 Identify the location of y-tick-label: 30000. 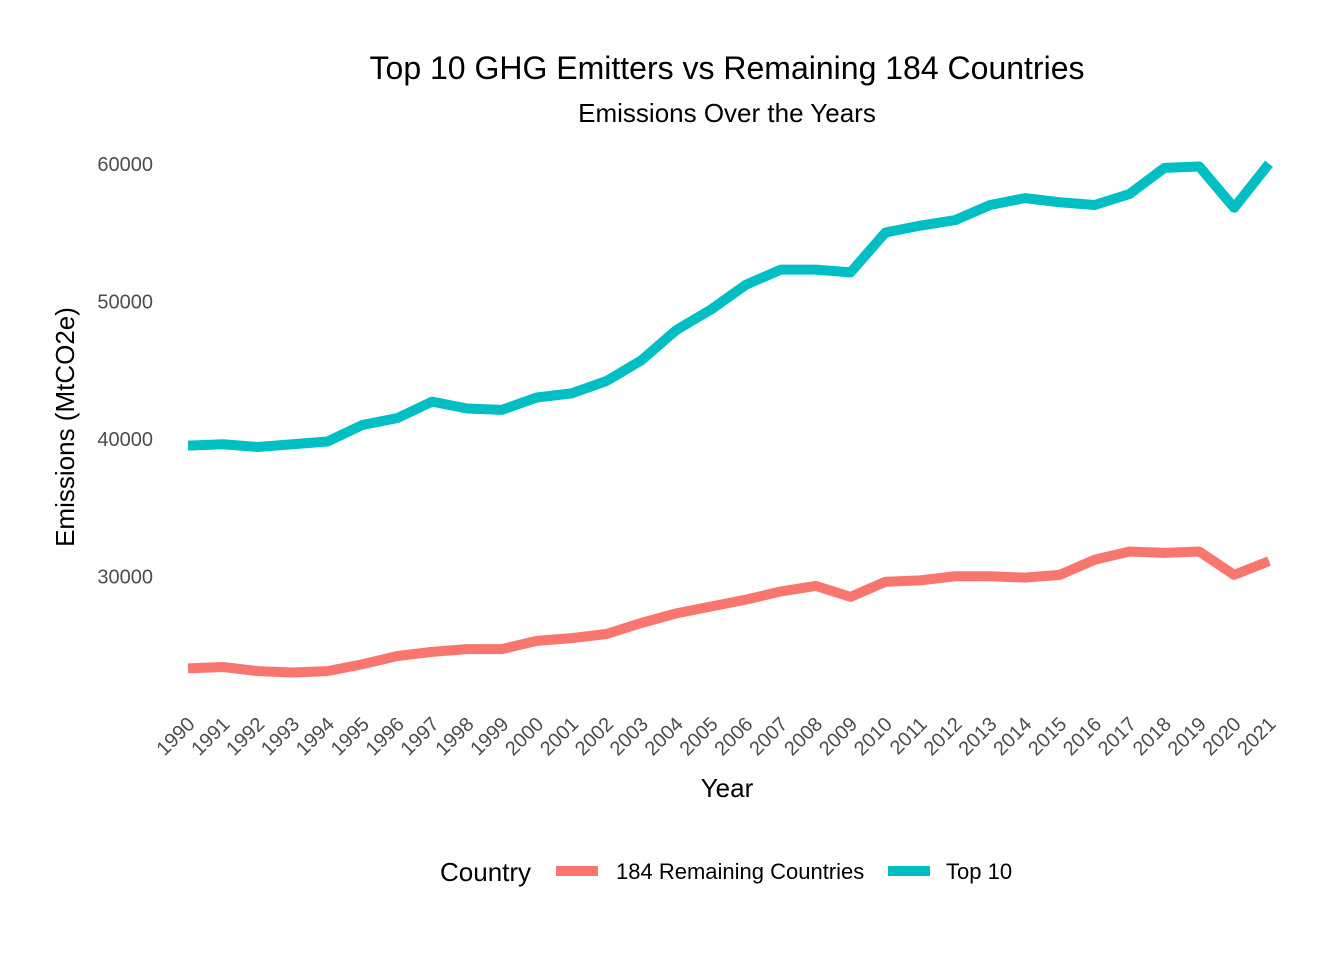
(125, 577).